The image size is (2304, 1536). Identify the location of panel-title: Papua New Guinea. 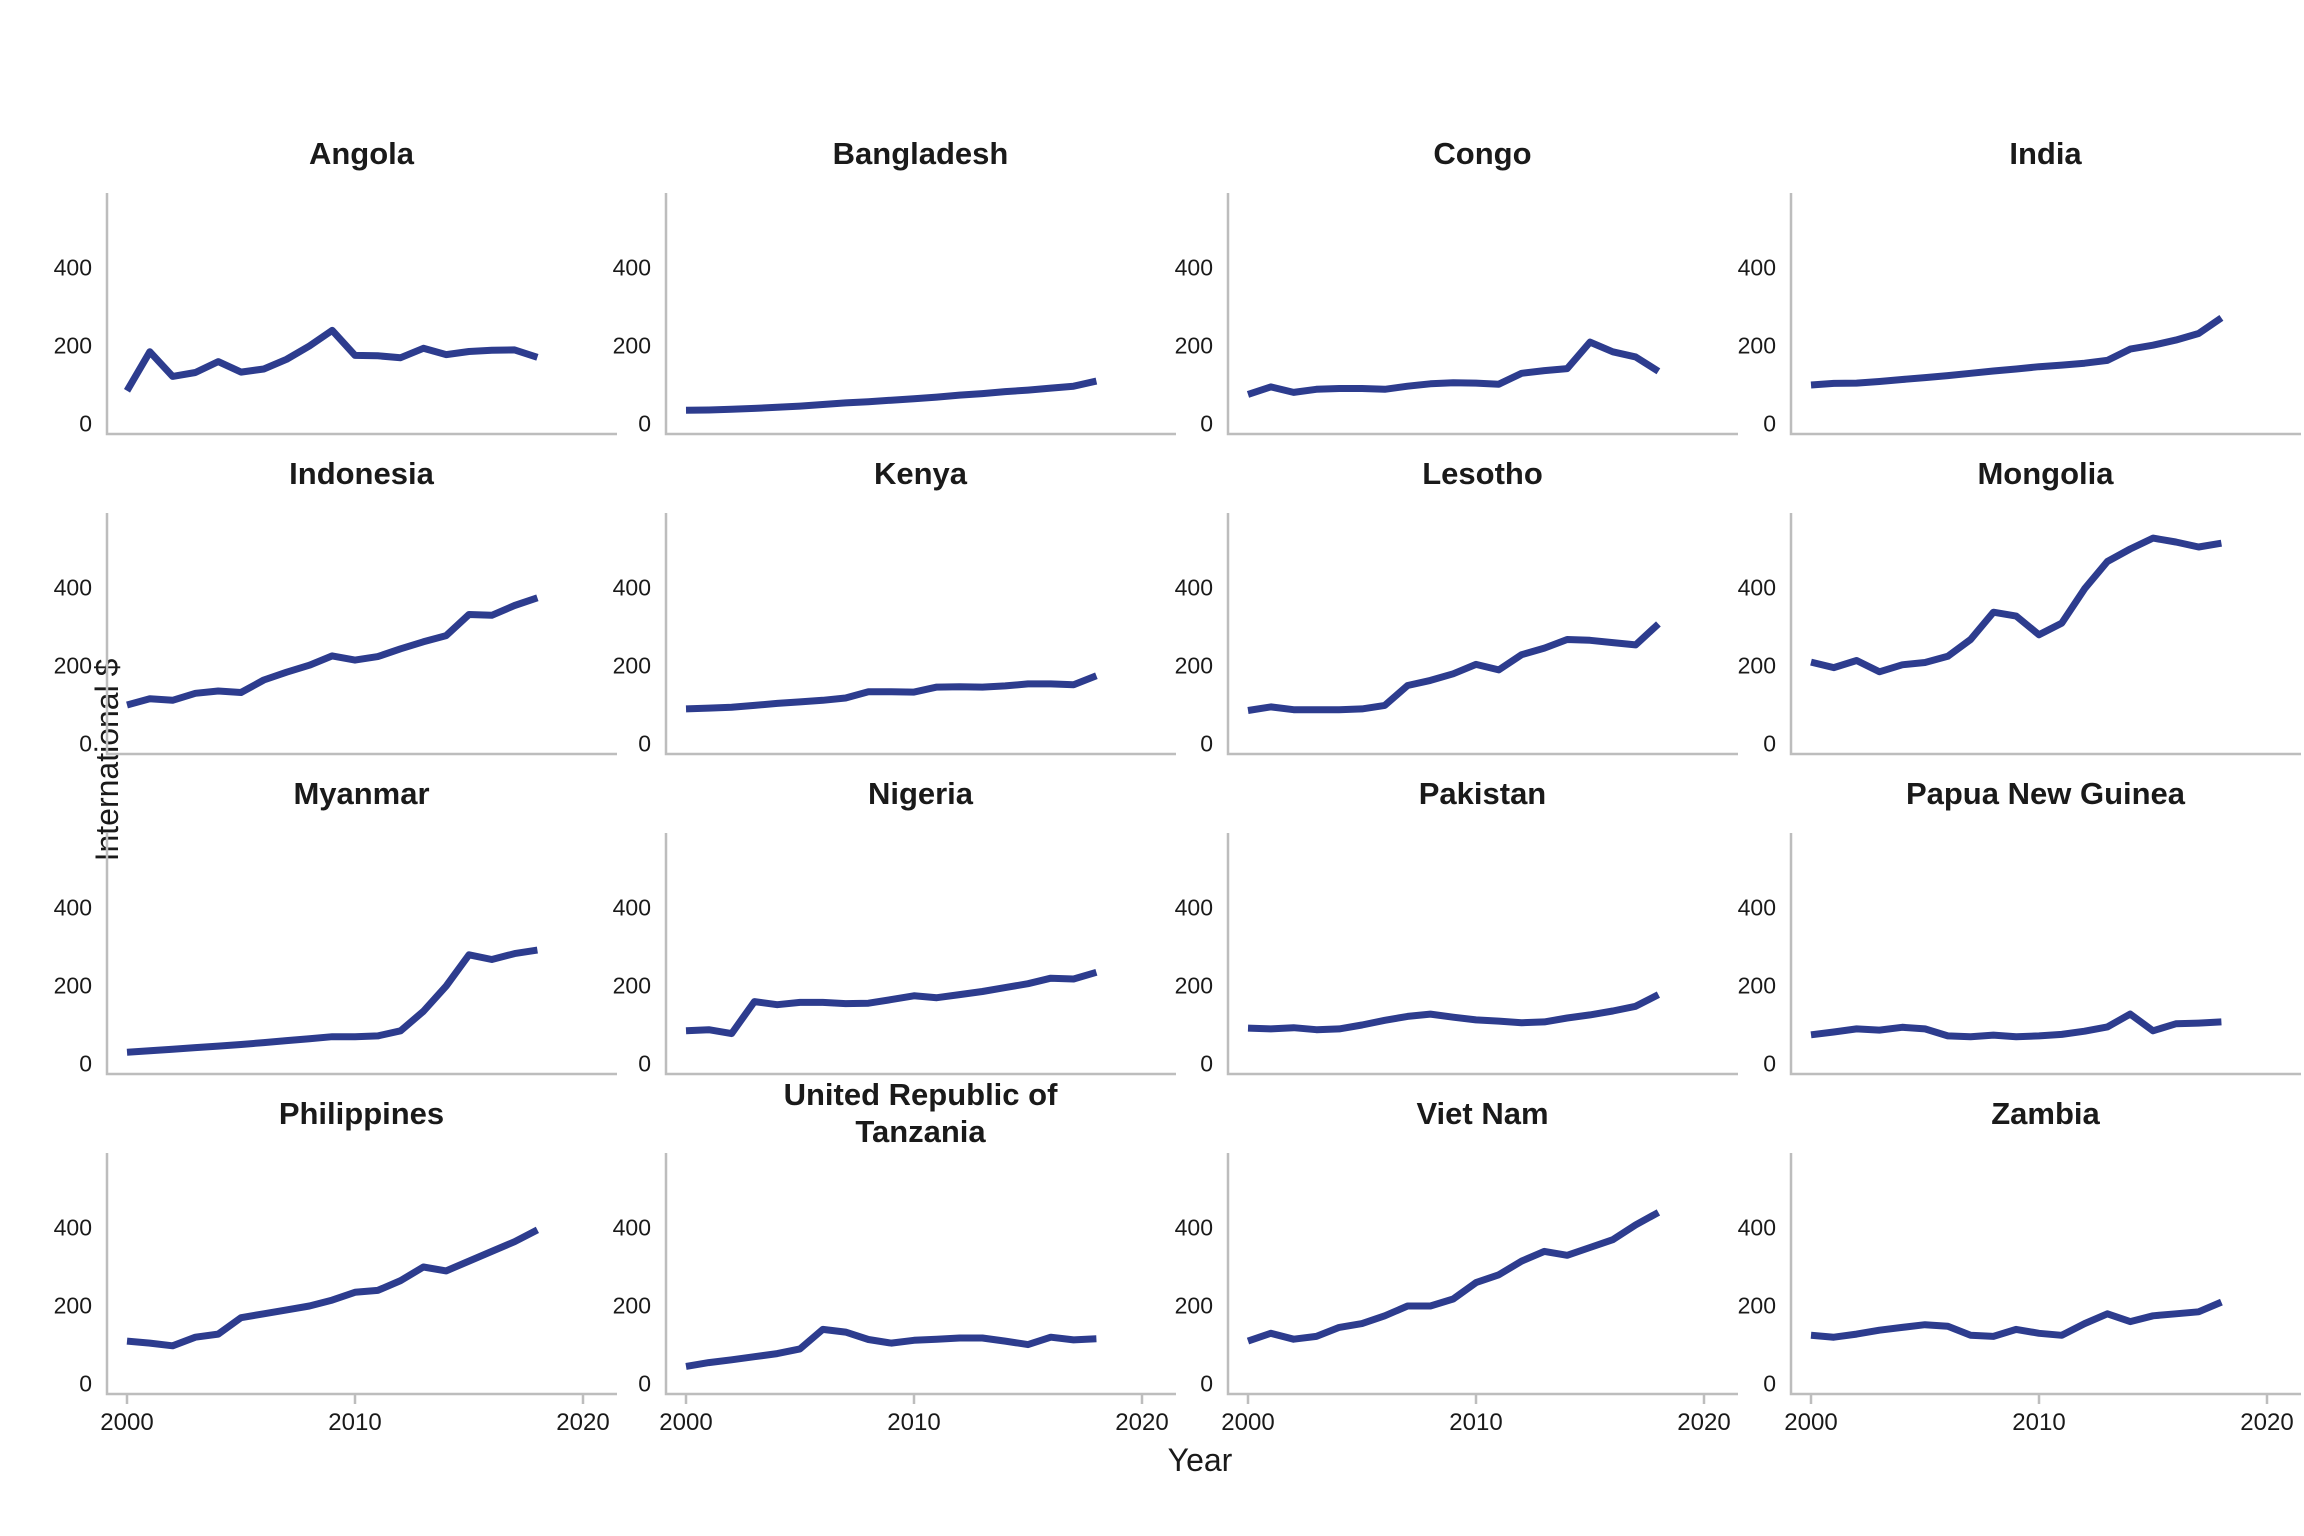
(2045, 793).